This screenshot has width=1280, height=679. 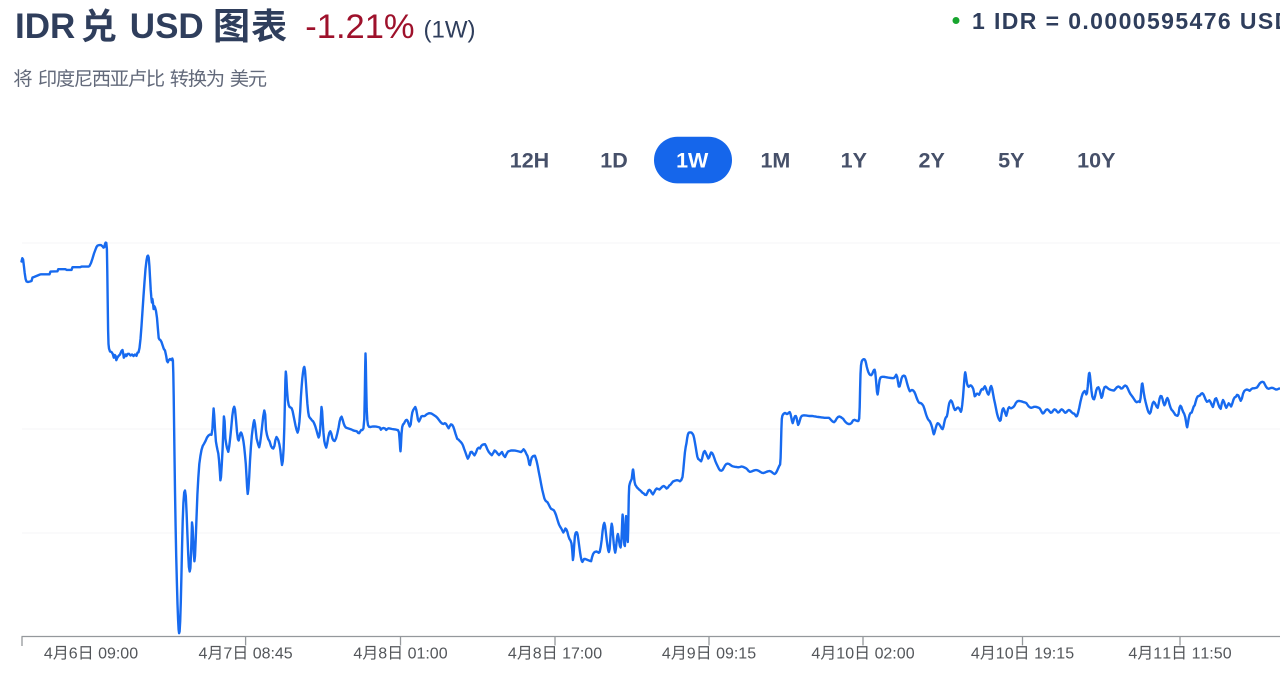 What do you see at coordinates (775, 160) in the screenshot?
I see `svg-text: 1M` at bounding box center [775, 160].